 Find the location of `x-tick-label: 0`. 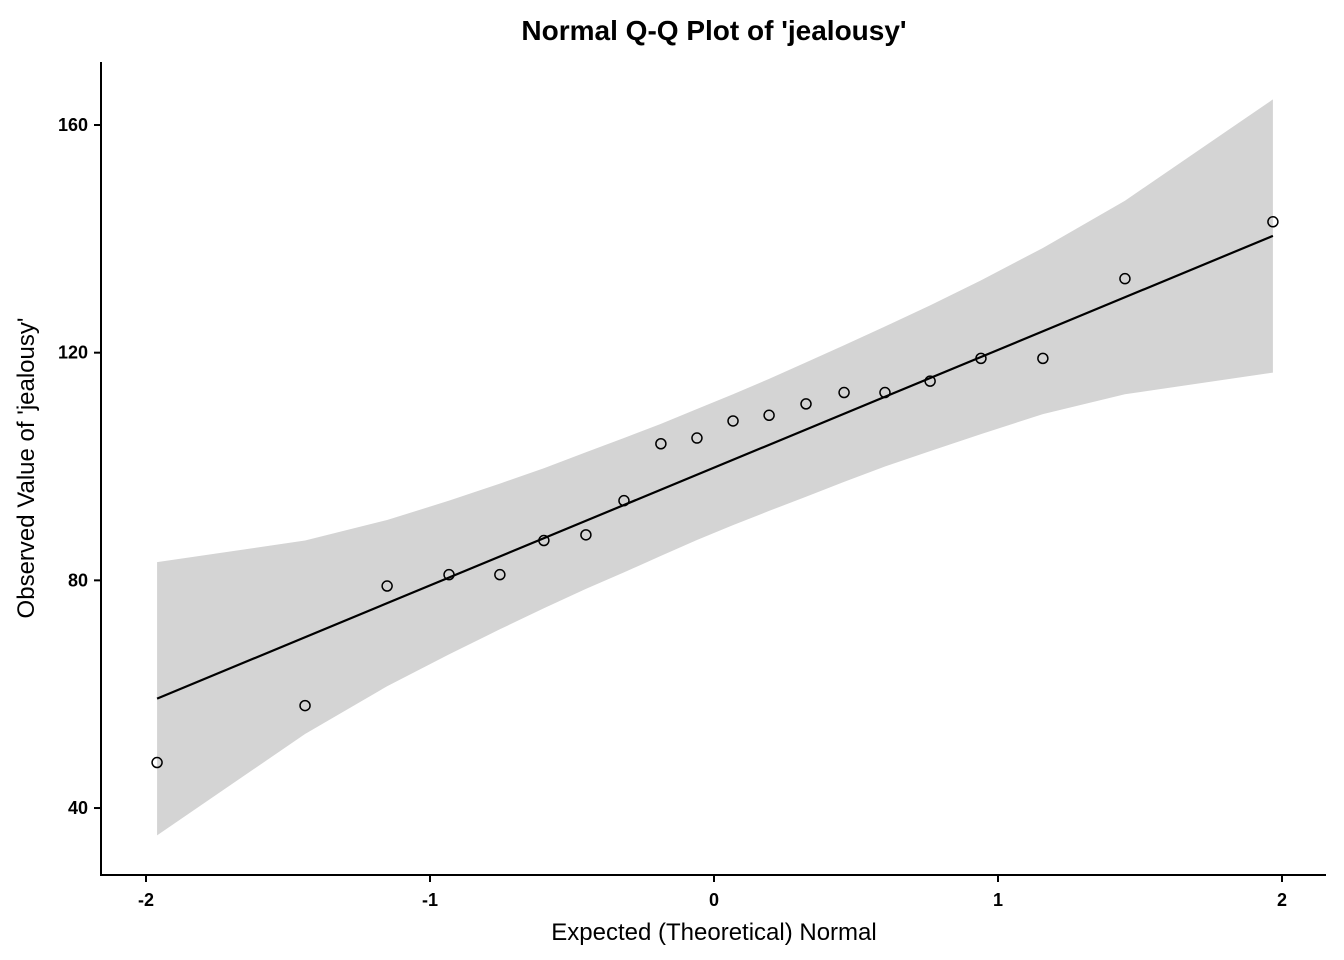

x-tick-label: 0 is located at coordinates (714, 900).